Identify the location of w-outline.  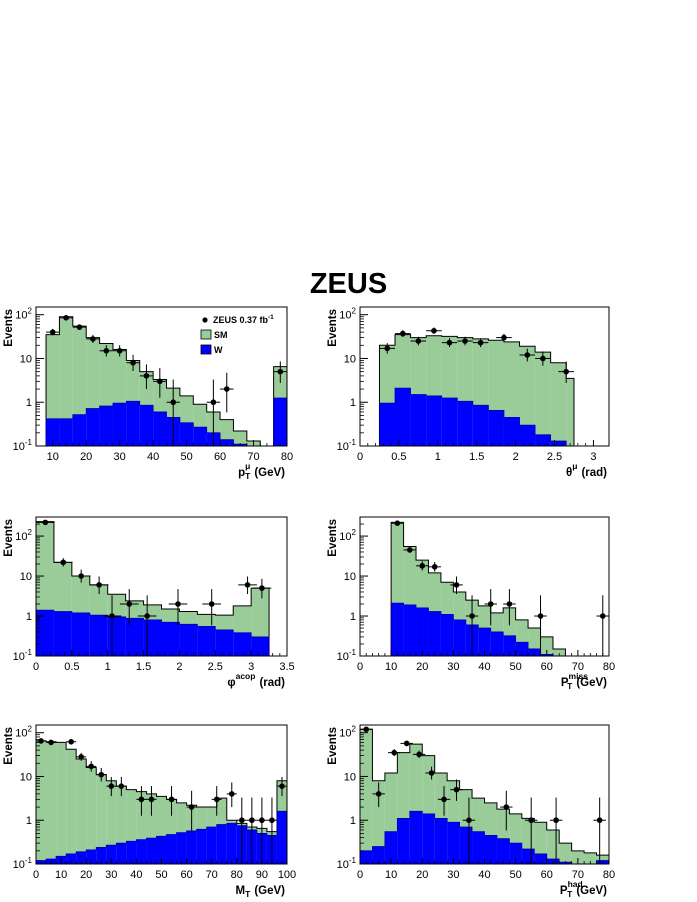
(161, 837).